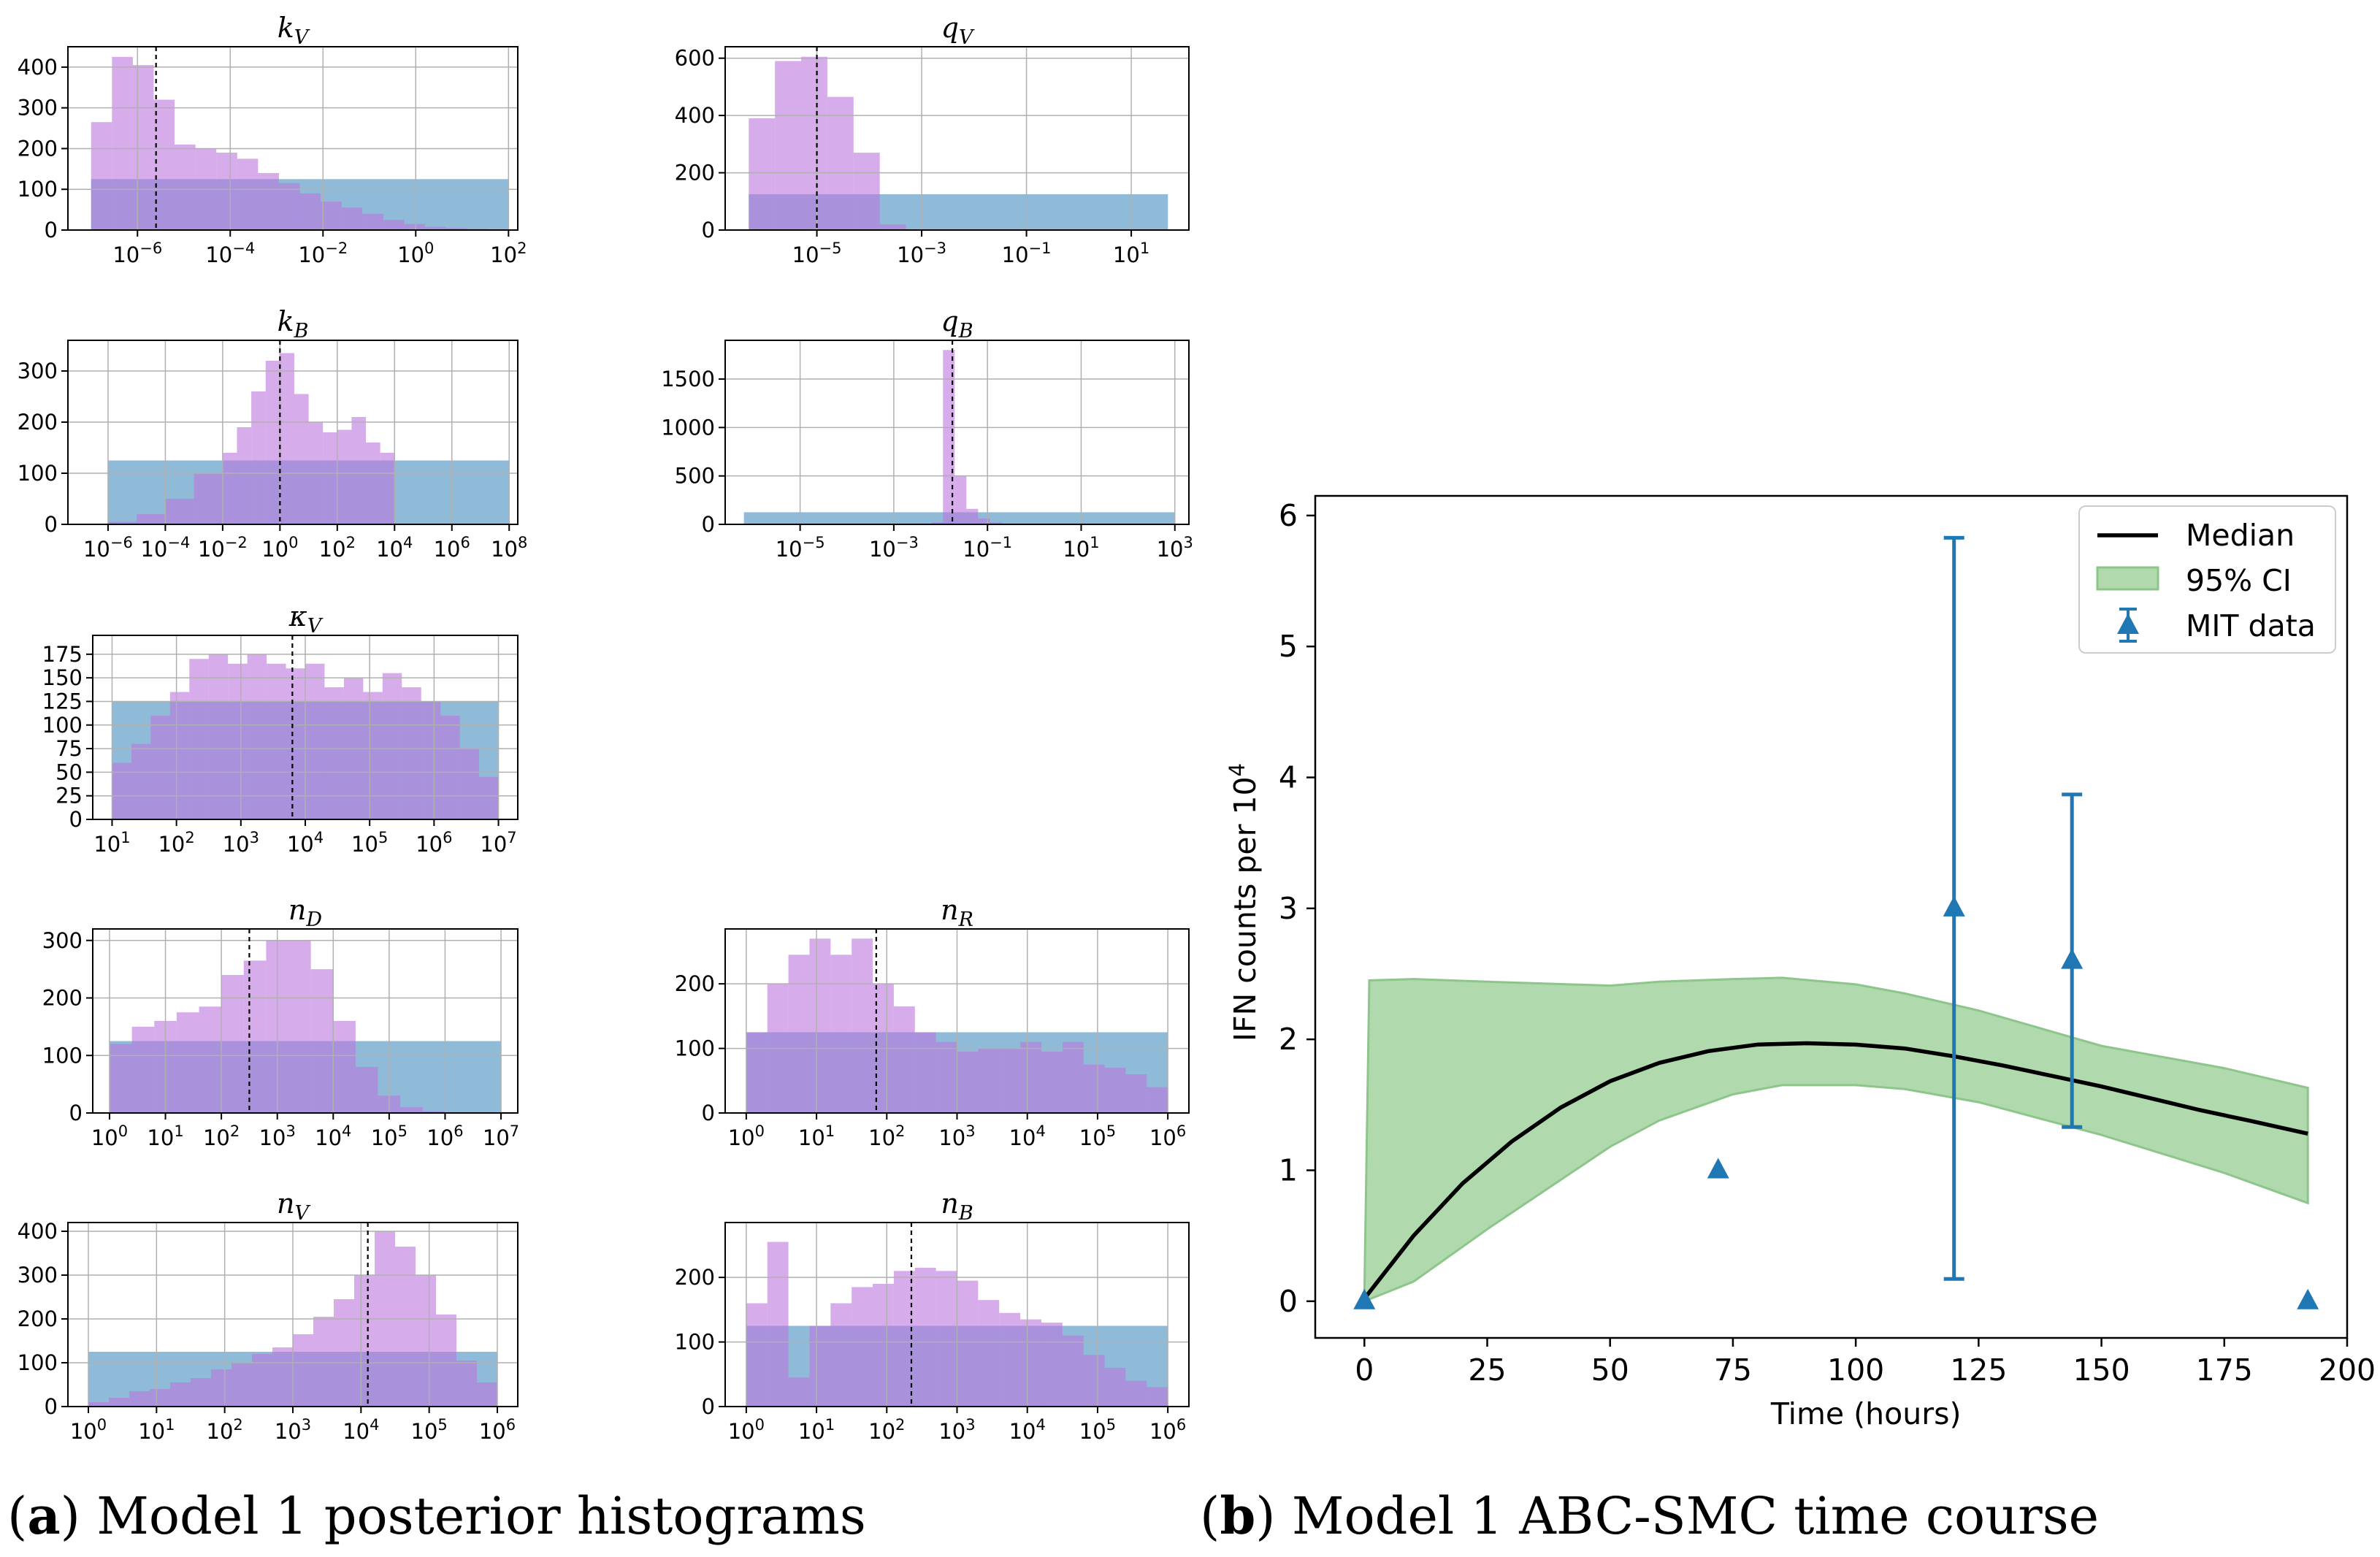 This screenshot has width=2380, height=1557. Describe the element at coordinates (189, 837) in the screenshot. I see `x-tick-exponent: 2` at that location.